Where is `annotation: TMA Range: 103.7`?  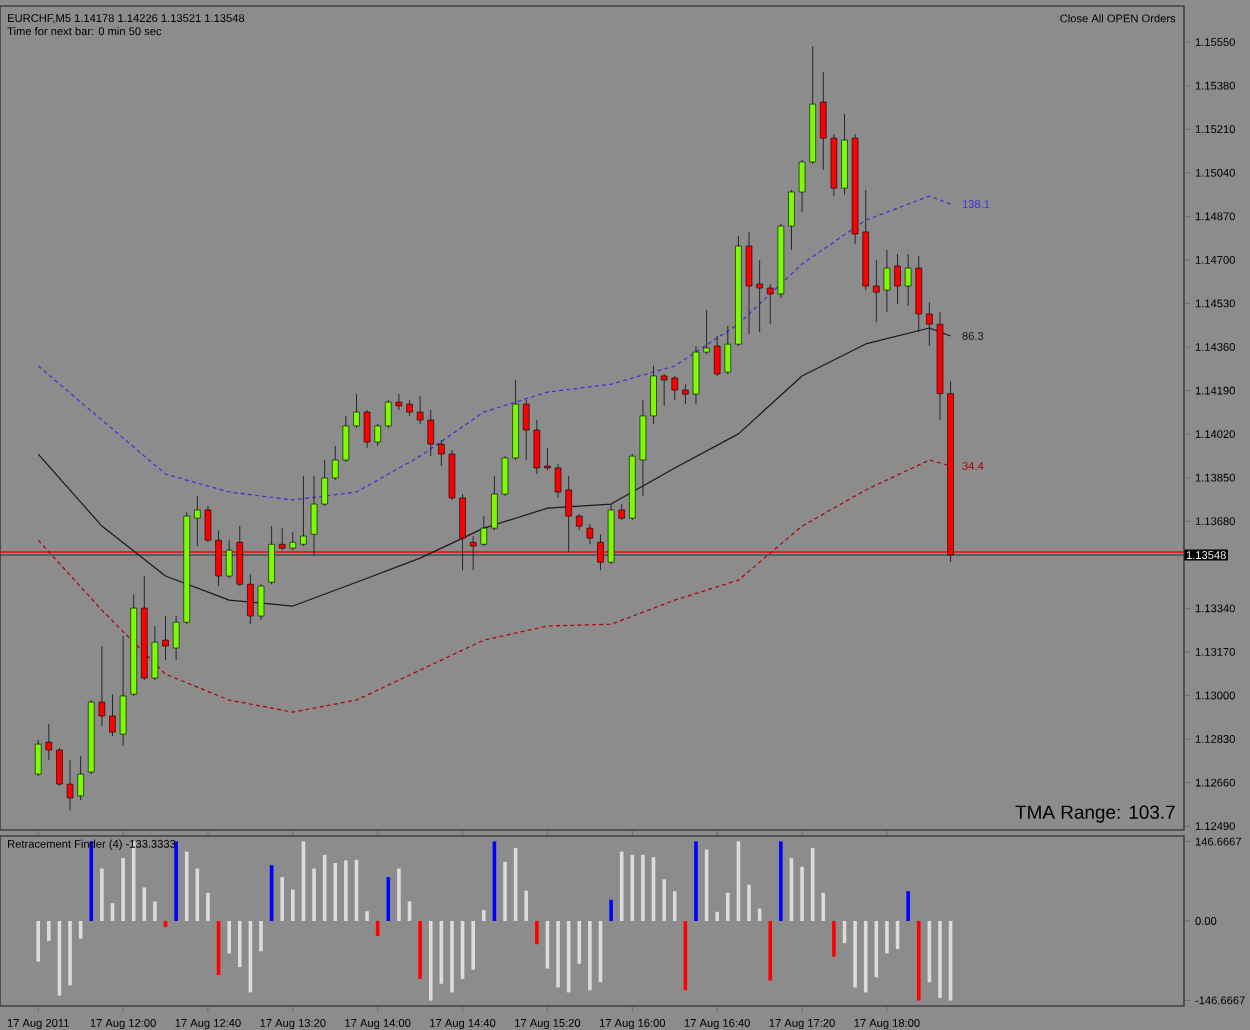 annotation: TMA Range: 103.7 is located at coordinates (1095, 814).